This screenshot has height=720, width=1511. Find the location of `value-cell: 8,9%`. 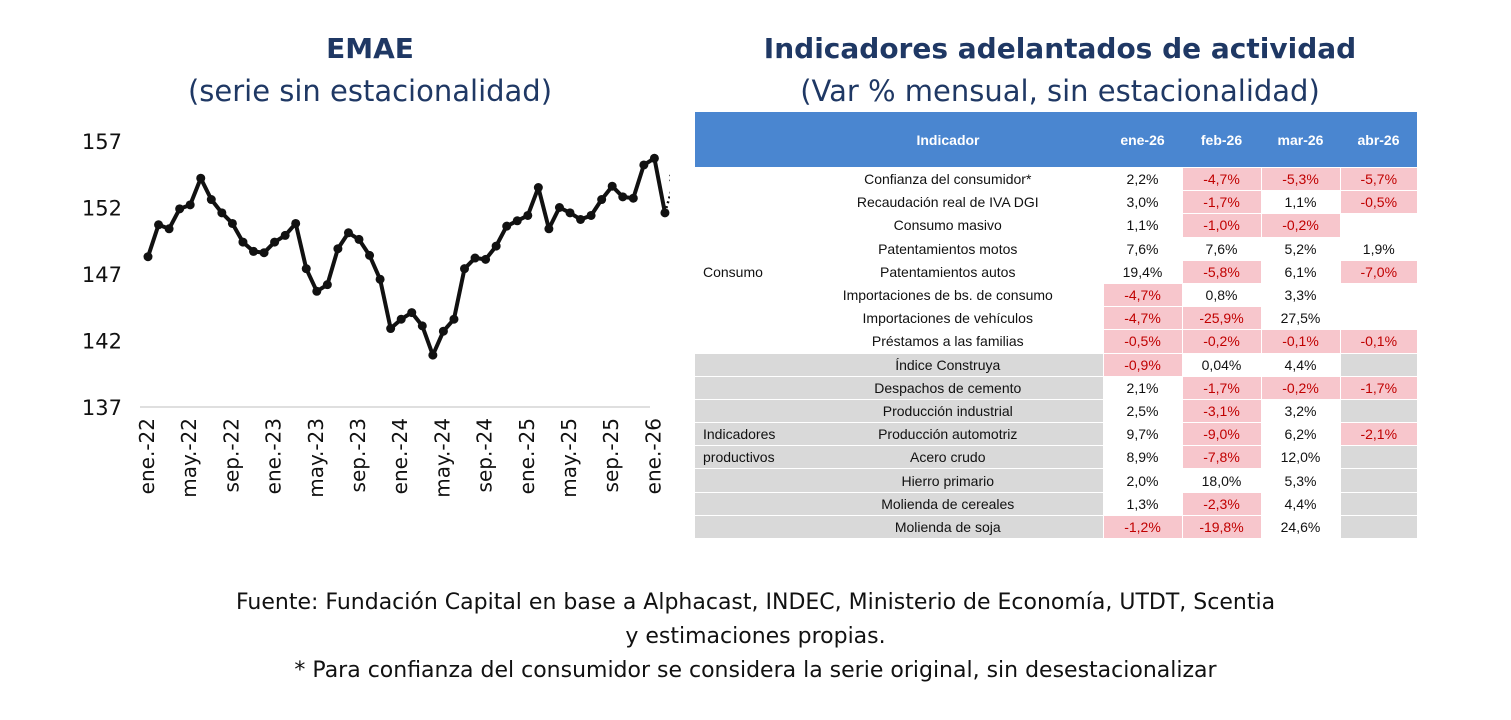

value-cell: 8,9% is located at coordinates (1142, 457).